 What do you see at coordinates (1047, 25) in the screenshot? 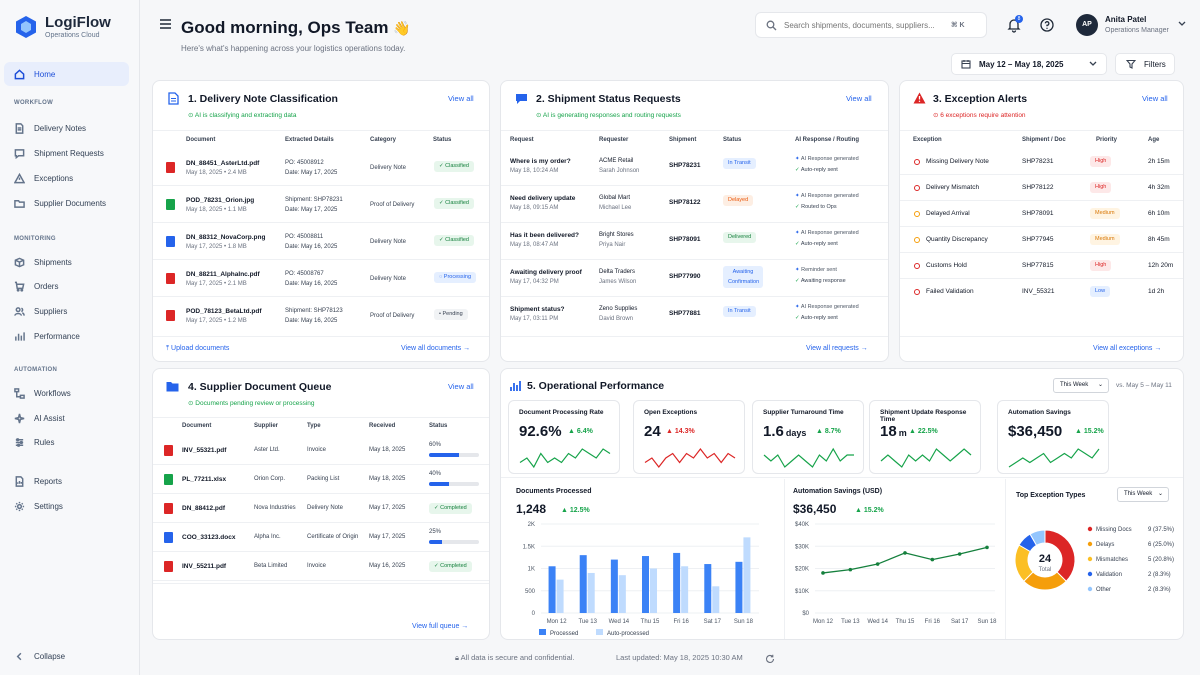
I see `help-icon` at bounding box center [1047, 25].